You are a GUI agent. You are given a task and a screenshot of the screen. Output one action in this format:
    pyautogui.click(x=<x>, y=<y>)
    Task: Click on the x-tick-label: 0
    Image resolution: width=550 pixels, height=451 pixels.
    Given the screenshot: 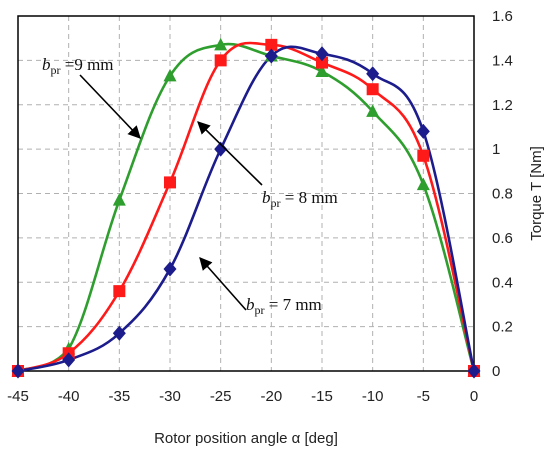 What is the action you would take?
    pyautogui.click(x=474, y=396)
    